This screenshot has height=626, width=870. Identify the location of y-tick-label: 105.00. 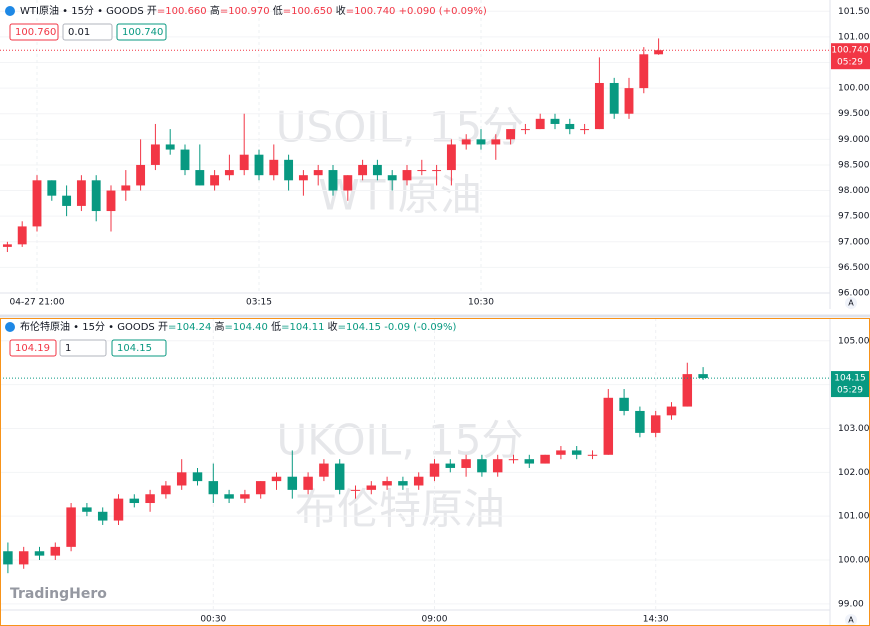
(854, 341).